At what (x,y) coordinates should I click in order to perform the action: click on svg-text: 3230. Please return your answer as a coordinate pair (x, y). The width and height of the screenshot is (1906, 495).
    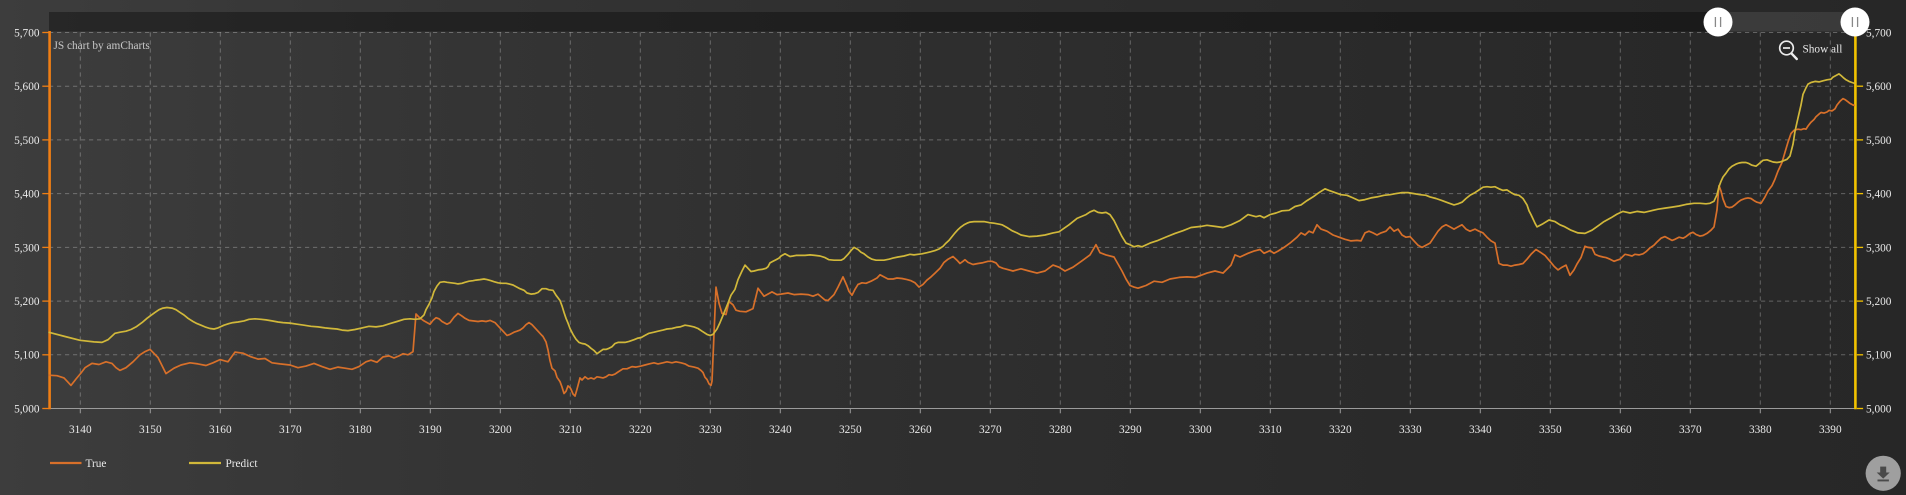
    Looking at the image, I should click on (710, 430).